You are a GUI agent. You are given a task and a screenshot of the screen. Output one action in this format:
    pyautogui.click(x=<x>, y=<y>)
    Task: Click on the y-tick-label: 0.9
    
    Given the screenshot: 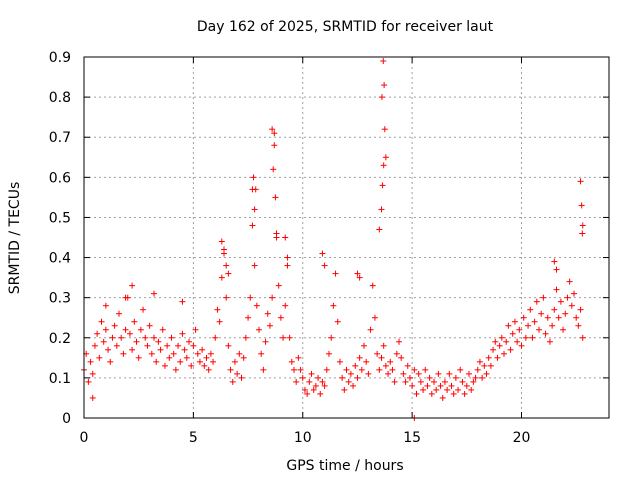 What is the action you would take?
    pyautogui.click(x=60, y=58)
    